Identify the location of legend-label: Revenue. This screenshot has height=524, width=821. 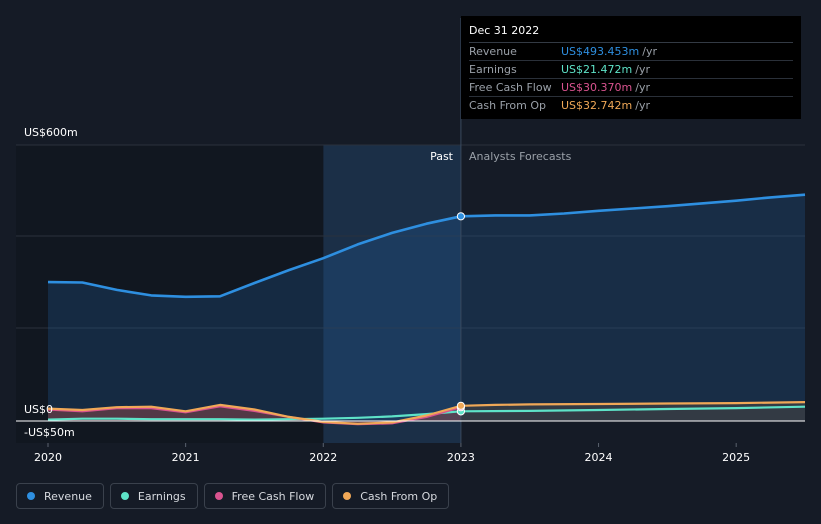
(68, 496).